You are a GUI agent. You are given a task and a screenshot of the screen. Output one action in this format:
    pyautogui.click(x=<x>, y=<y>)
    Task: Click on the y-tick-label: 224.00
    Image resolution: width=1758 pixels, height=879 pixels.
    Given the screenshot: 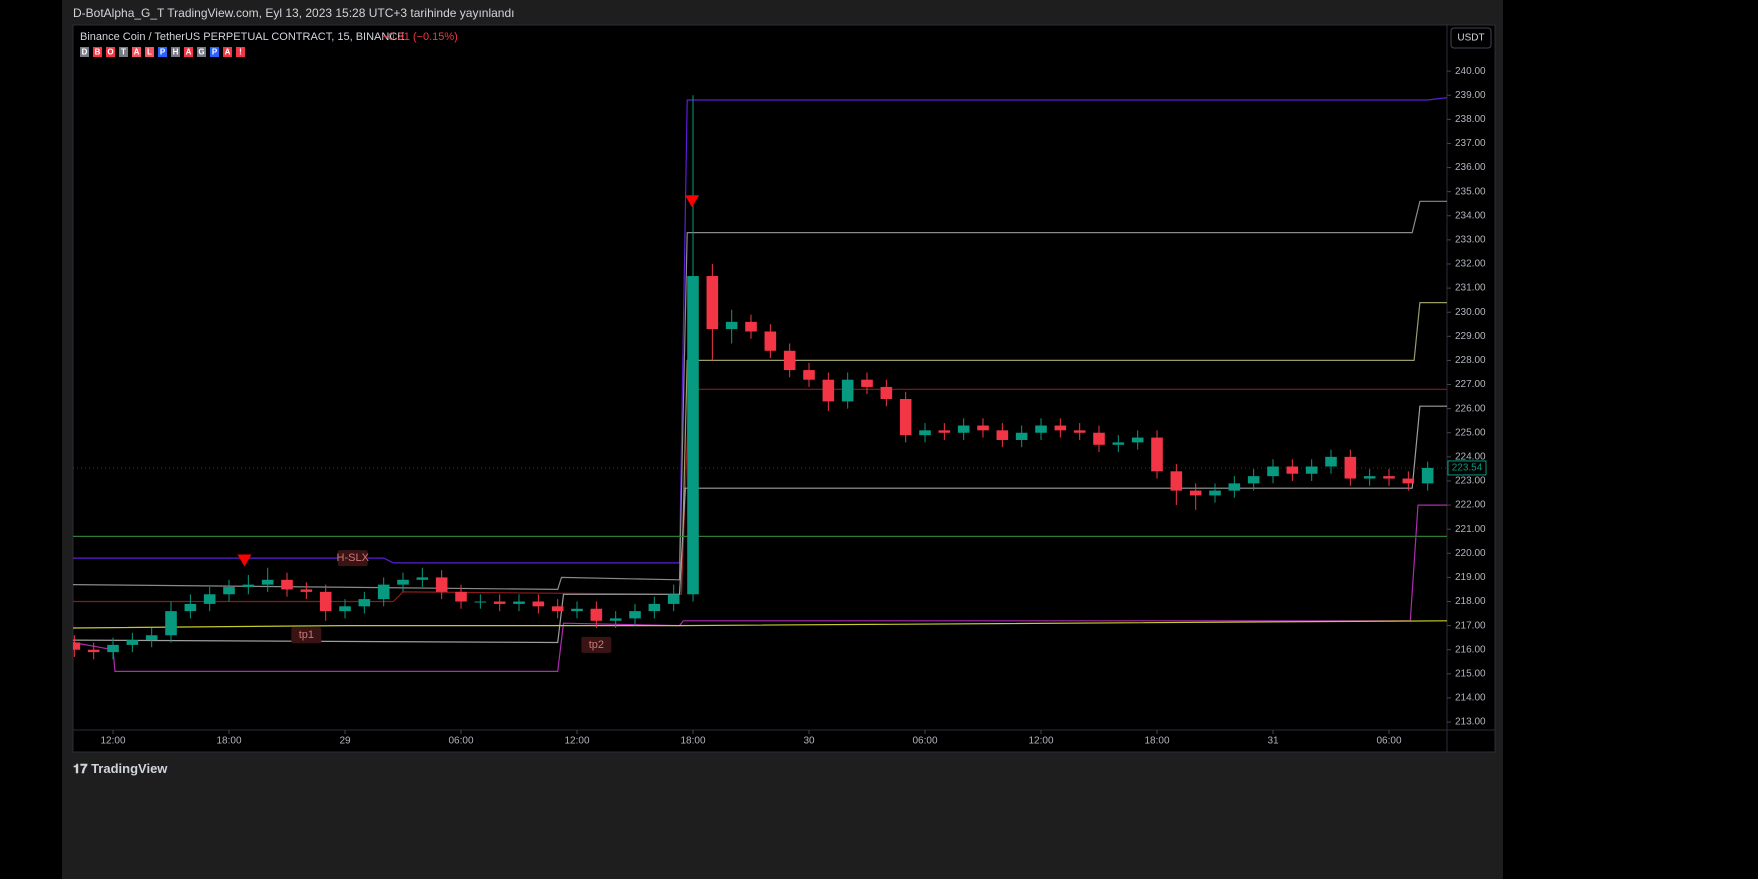 What is the action you would take?
    pyautogui.click(x=1470, y=456)
    